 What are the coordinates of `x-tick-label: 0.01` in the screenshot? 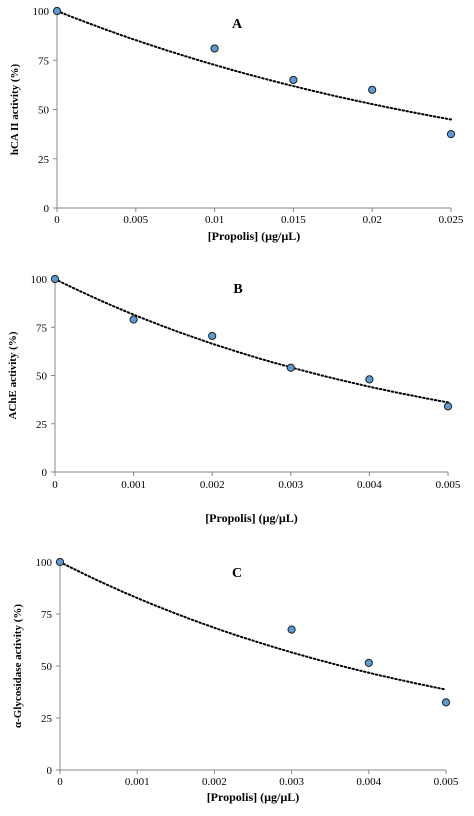 It's located at (214, 220).